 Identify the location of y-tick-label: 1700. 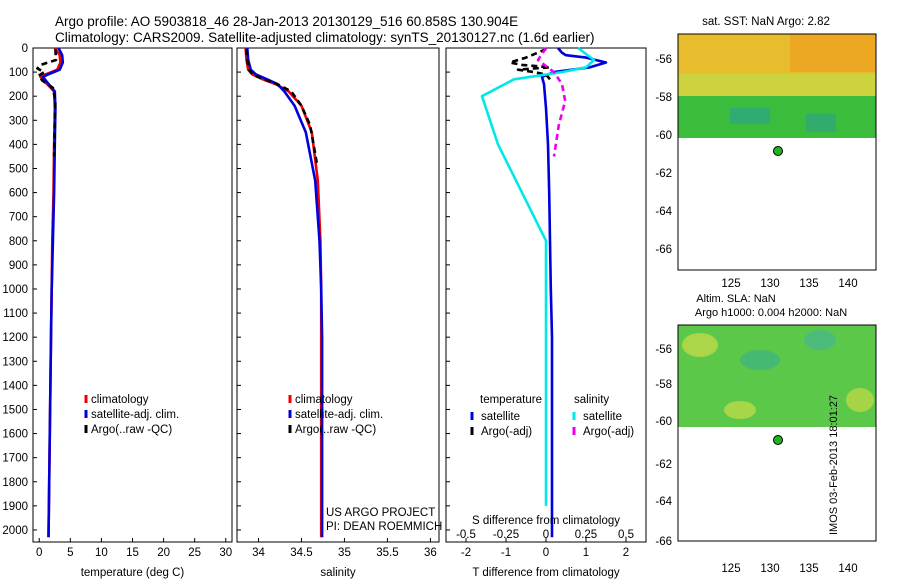
(15, 459).